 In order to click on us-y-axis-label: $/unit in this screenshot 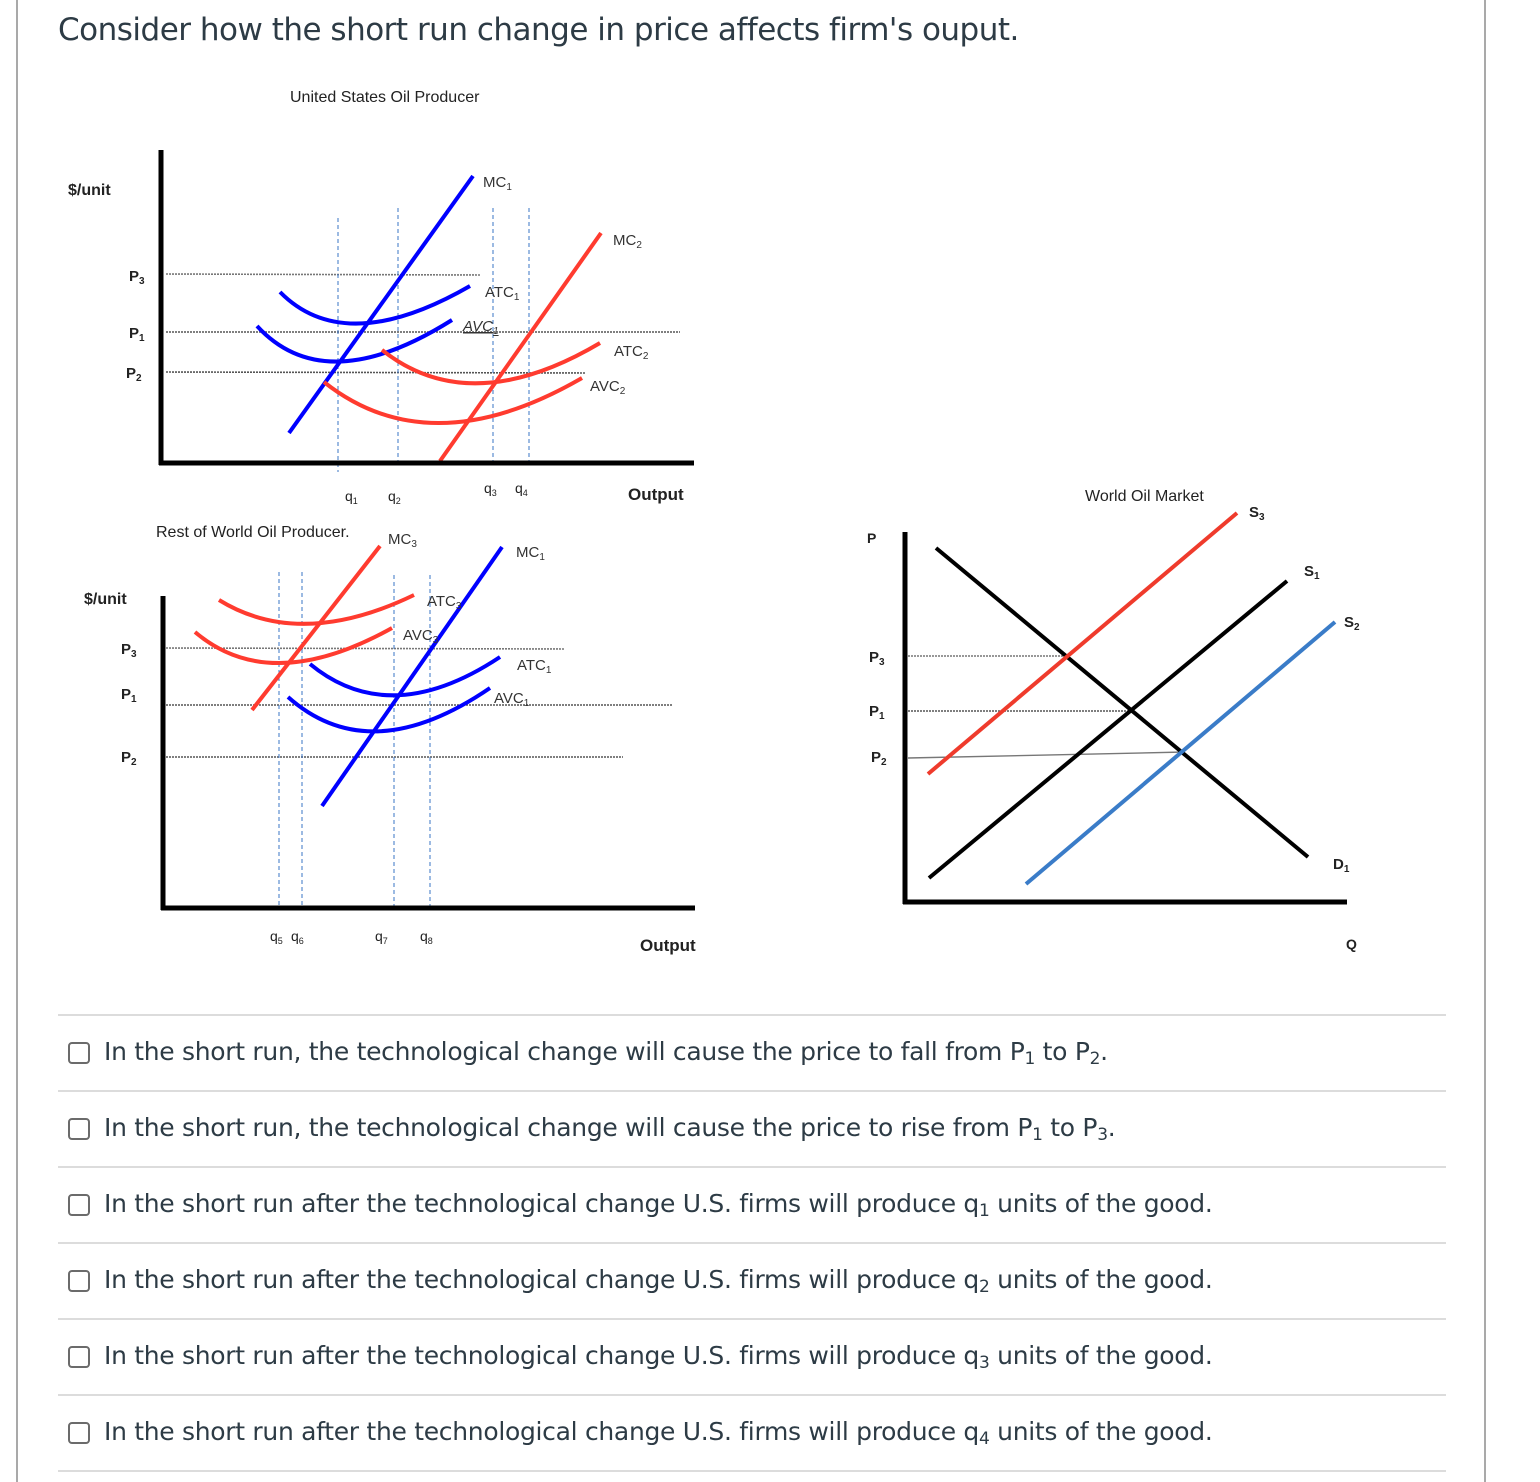, I will do `click(89, 190)`.